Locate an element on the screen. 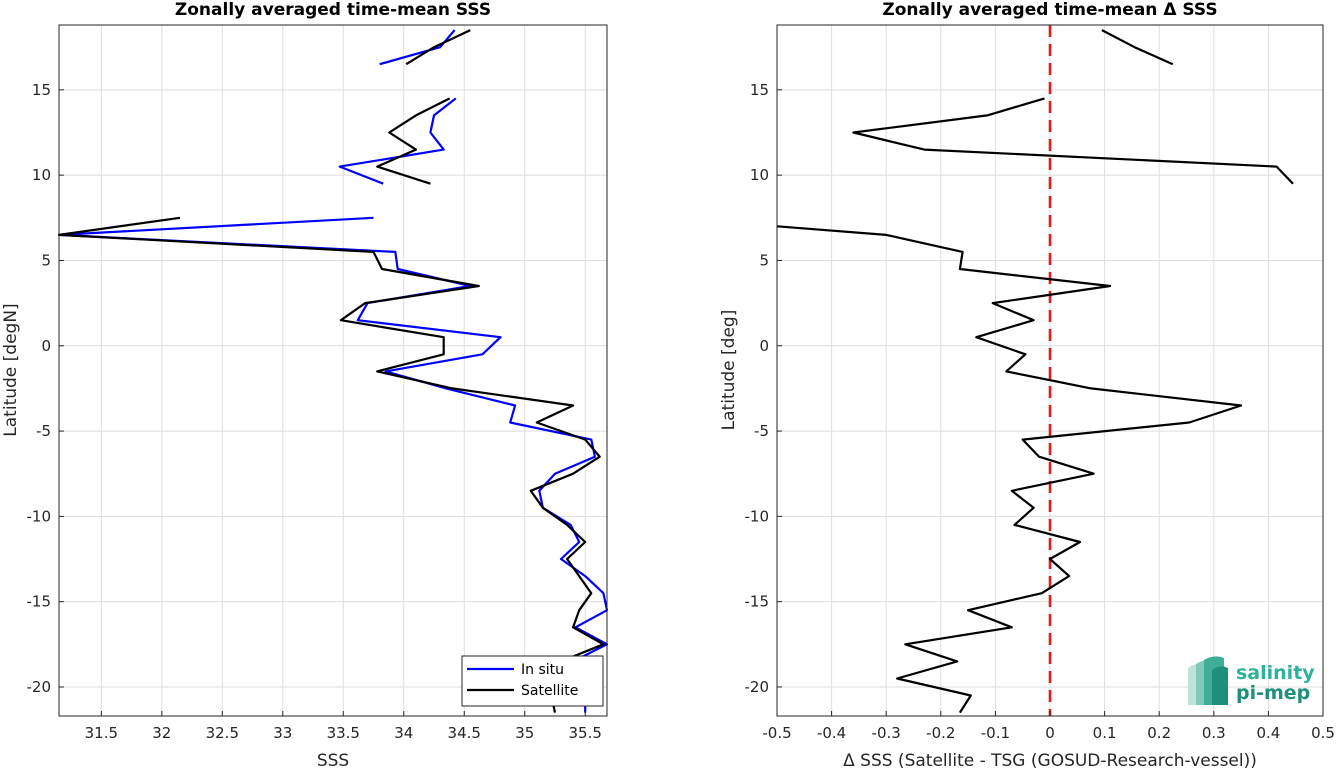 The width and height of the screenshot is (1336, 769). legend-label-in-situ: In situ is located at coordinates (542, 670).